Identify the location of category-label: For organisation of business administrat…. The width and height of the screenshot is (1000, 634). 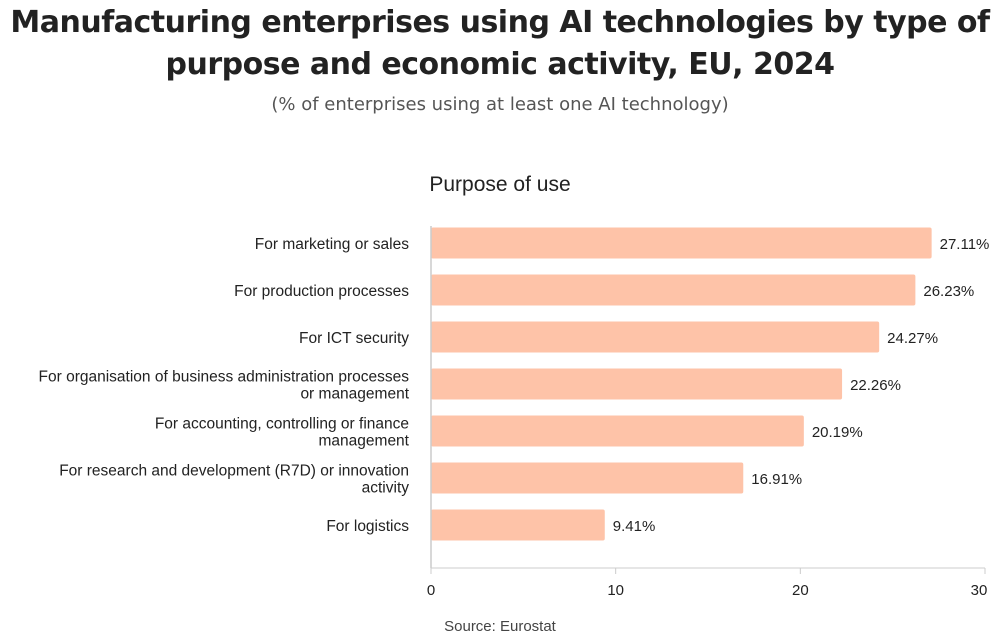
(224, 377).